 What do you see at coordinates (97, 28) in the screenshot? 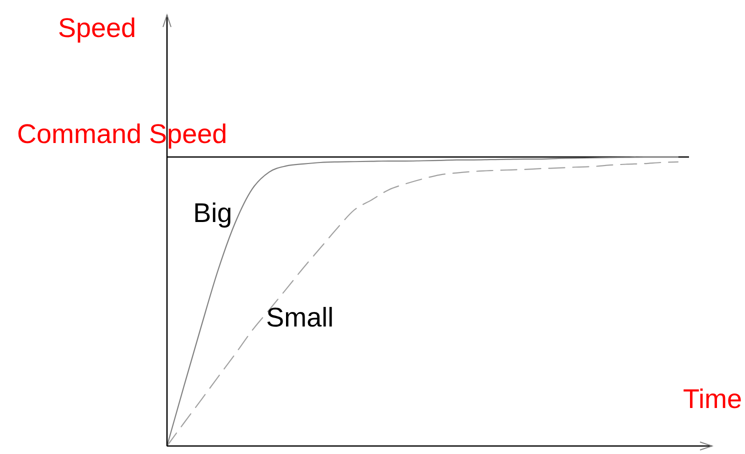
I see `y-axis-title: Speed` at bounding box center [97, 28].